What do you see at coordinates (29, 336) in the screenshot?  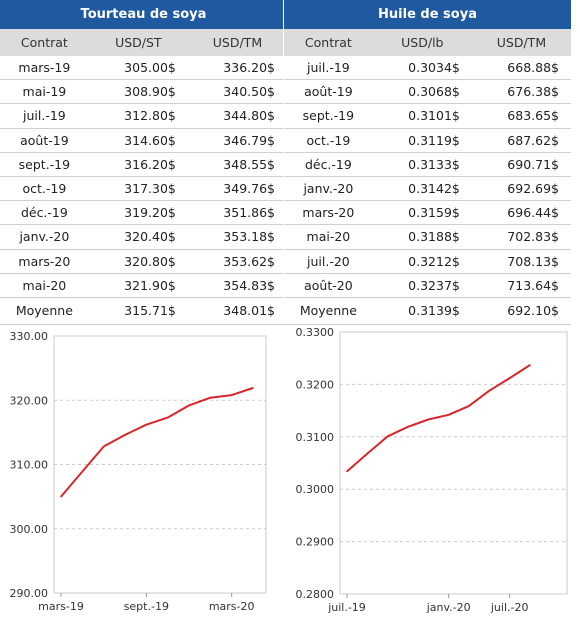 I see `y-tick-label: 330.00` at bounding box center [29, 336].